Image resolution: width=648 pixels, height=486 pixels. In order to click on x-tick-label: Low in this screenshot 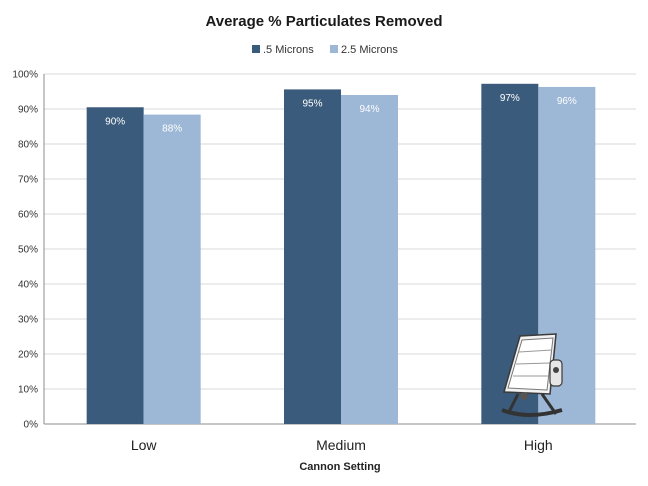, I will do `click(144, 445)`.